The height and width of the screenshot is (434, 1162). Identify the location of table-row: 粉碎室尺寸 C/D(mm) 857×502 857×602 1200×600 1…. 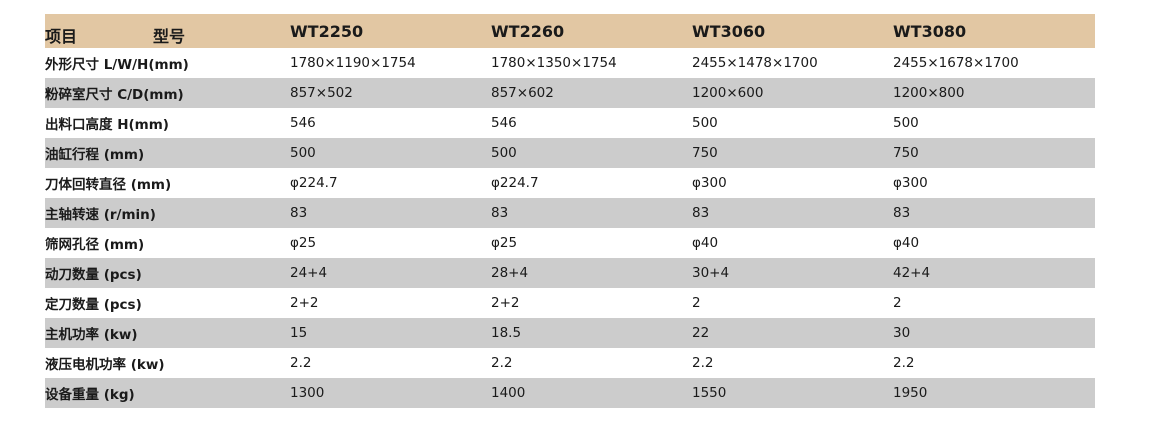
(570, 93).